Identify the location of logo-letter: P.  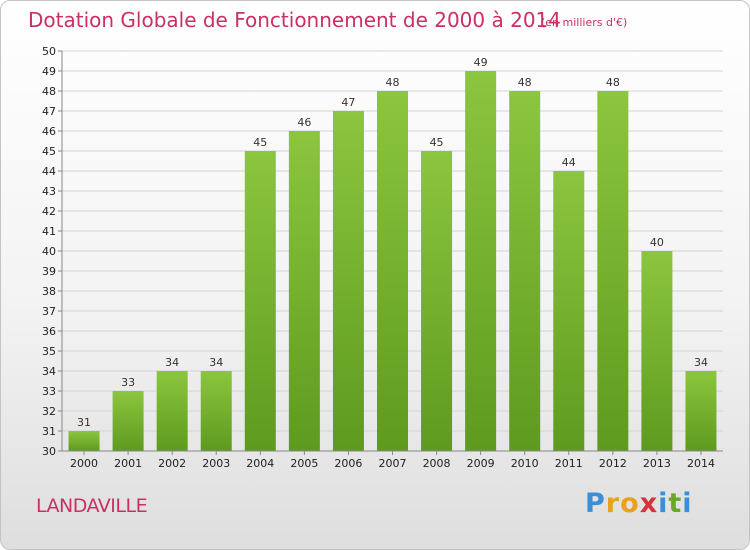
(595, 503).